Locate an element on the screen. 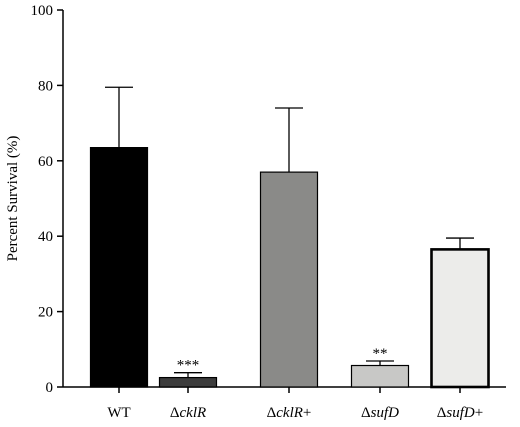 This screenshot has width=520, height=427. category-label: WT is located at coordinates (118, 413).